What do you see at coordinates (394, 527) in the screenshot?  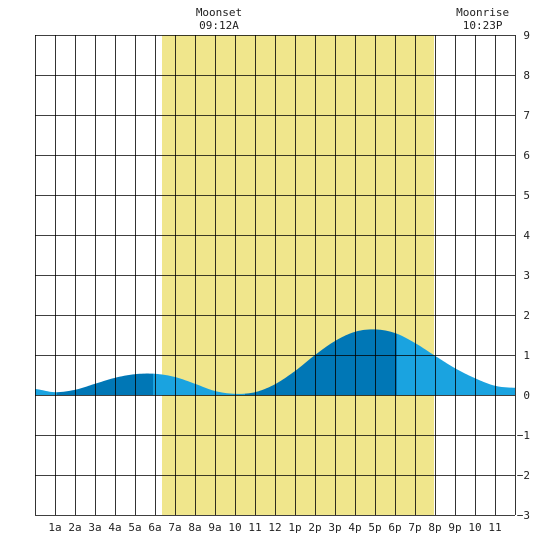 I see `x-tick-label: 6p` at bounding box center [394, 527].